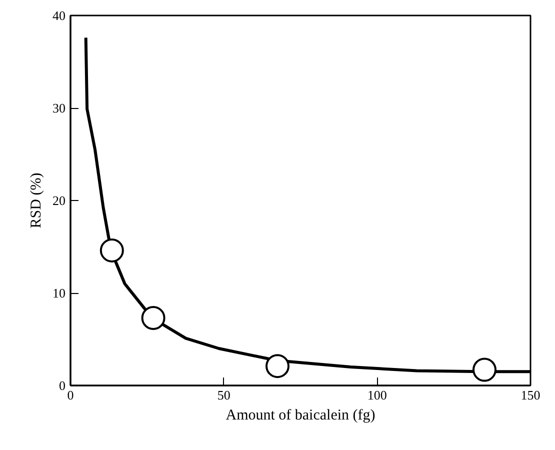  Describe the element at coordinates (377, 395) in the screenshot. I see `x-tick-label: 100` at that location.